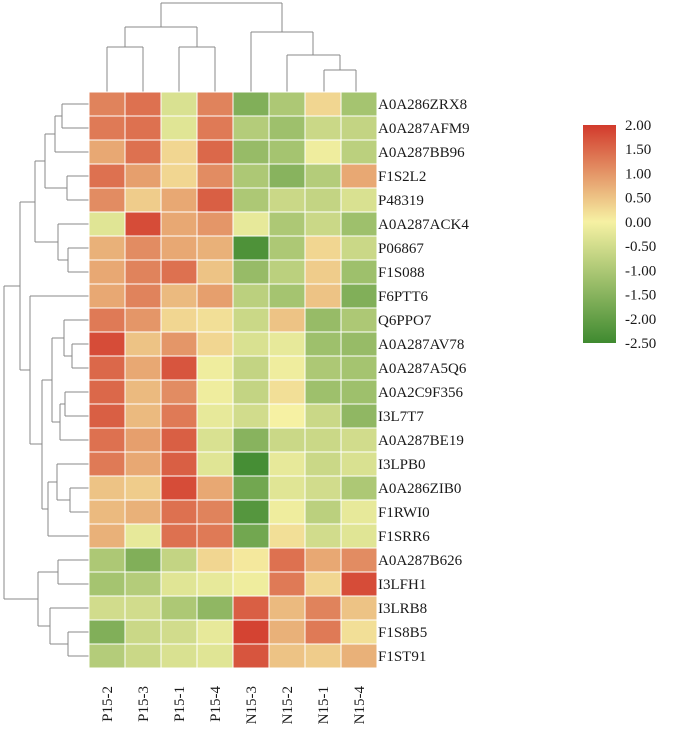  I want to click on row-label: A0A287BB96, so click(421, 153).